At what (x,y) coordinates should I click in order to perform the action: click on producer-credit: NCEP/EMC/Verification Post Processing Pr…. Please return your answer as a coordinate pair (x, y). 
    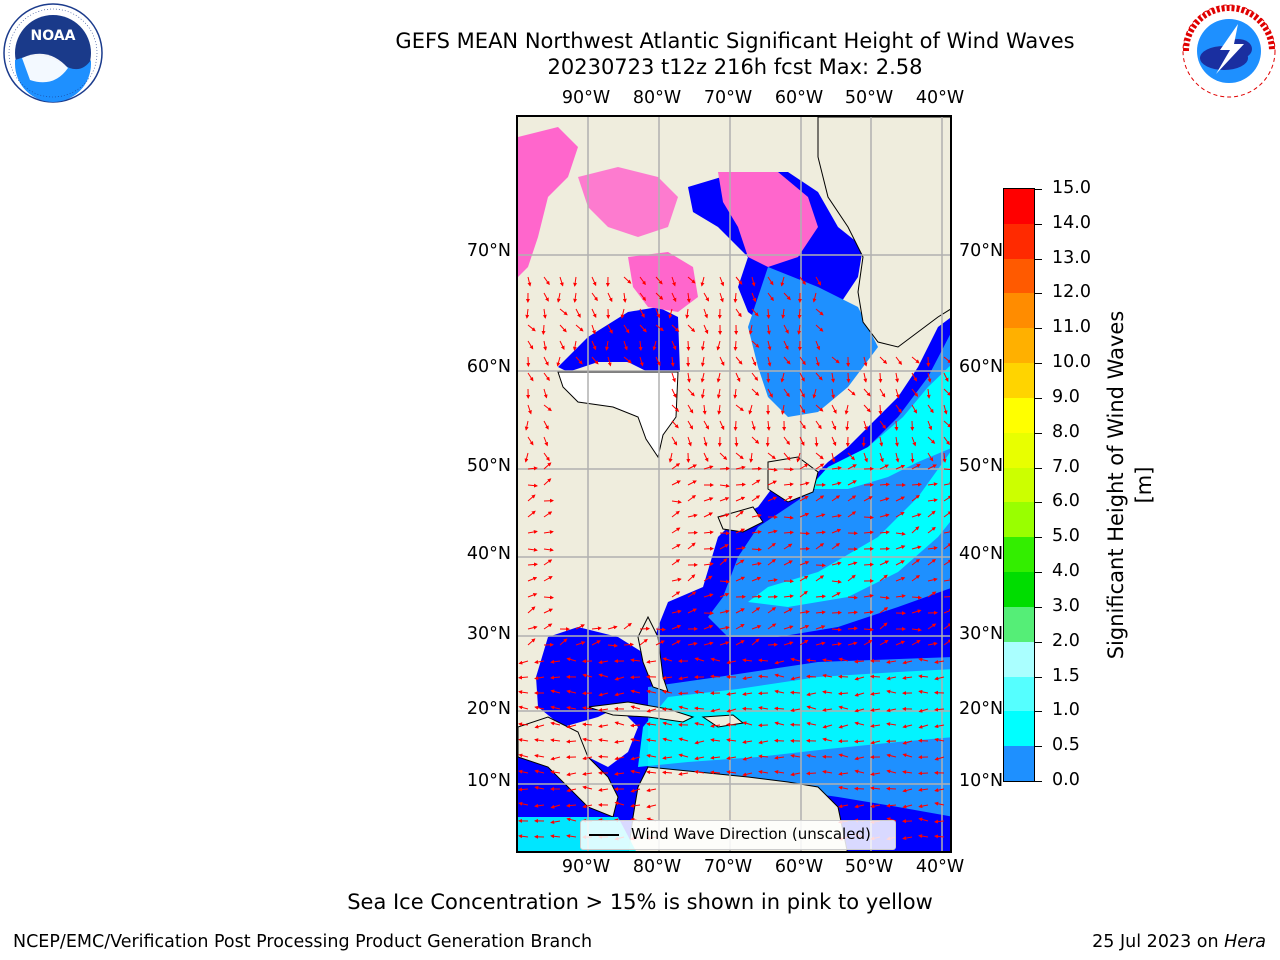
    Looking at the image, I should click on (303, 942).